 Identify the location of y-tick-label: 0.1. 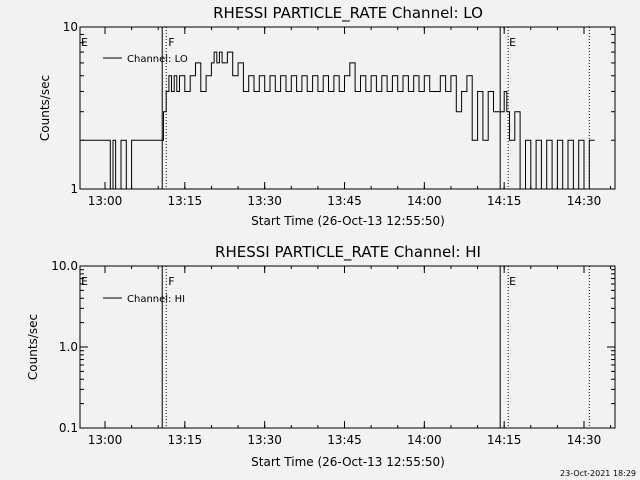
(68, 428).